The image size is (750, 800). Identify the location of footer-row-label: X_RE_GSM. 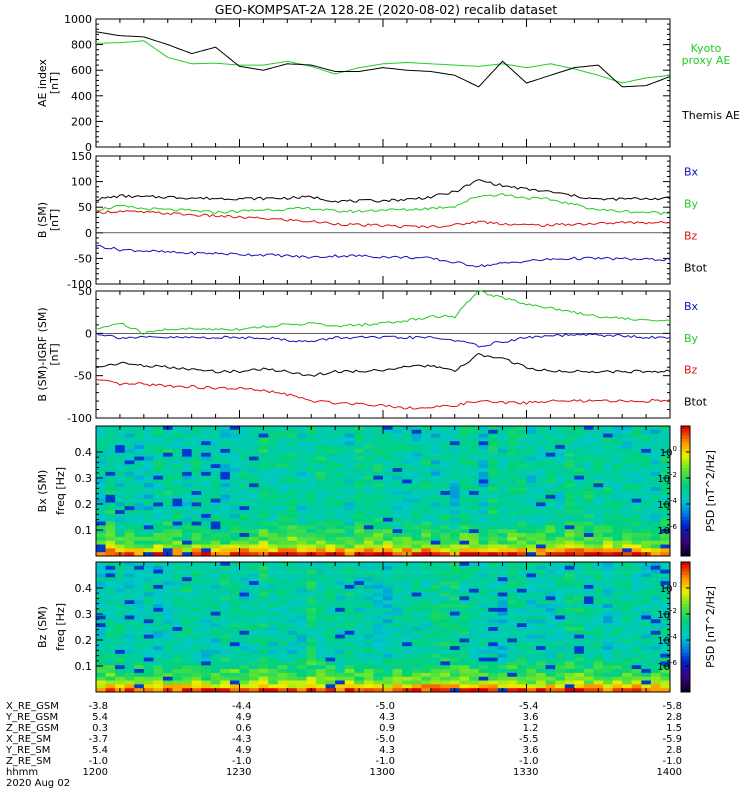
(32, 706).